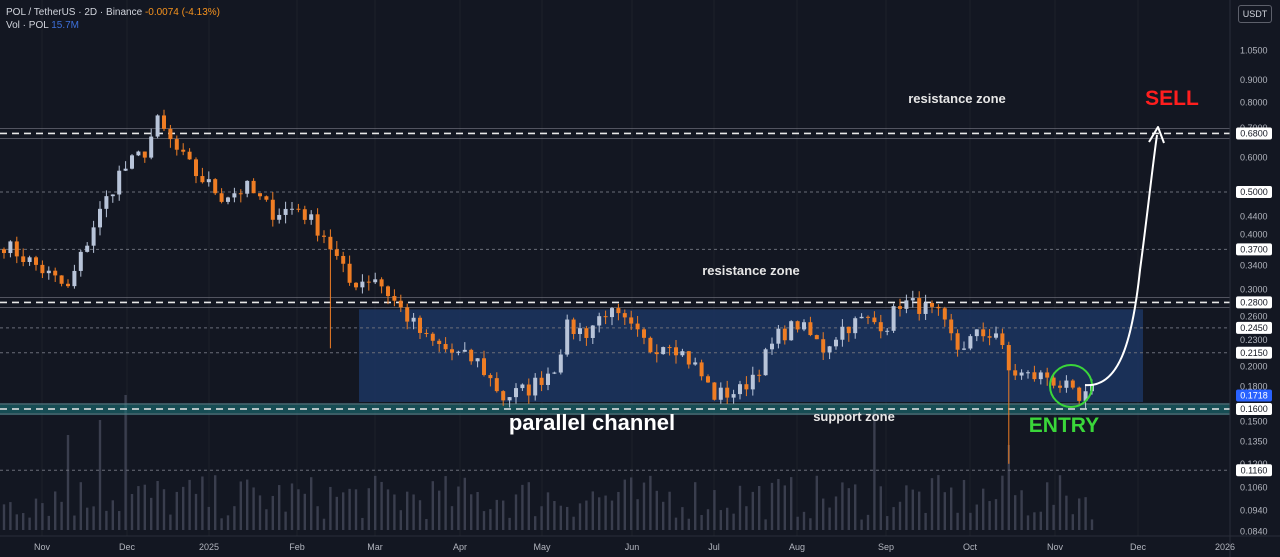  Describe the element at coordinates (27, 25) in the screenshot. I see `volume-title: Vol · POL` at that location.